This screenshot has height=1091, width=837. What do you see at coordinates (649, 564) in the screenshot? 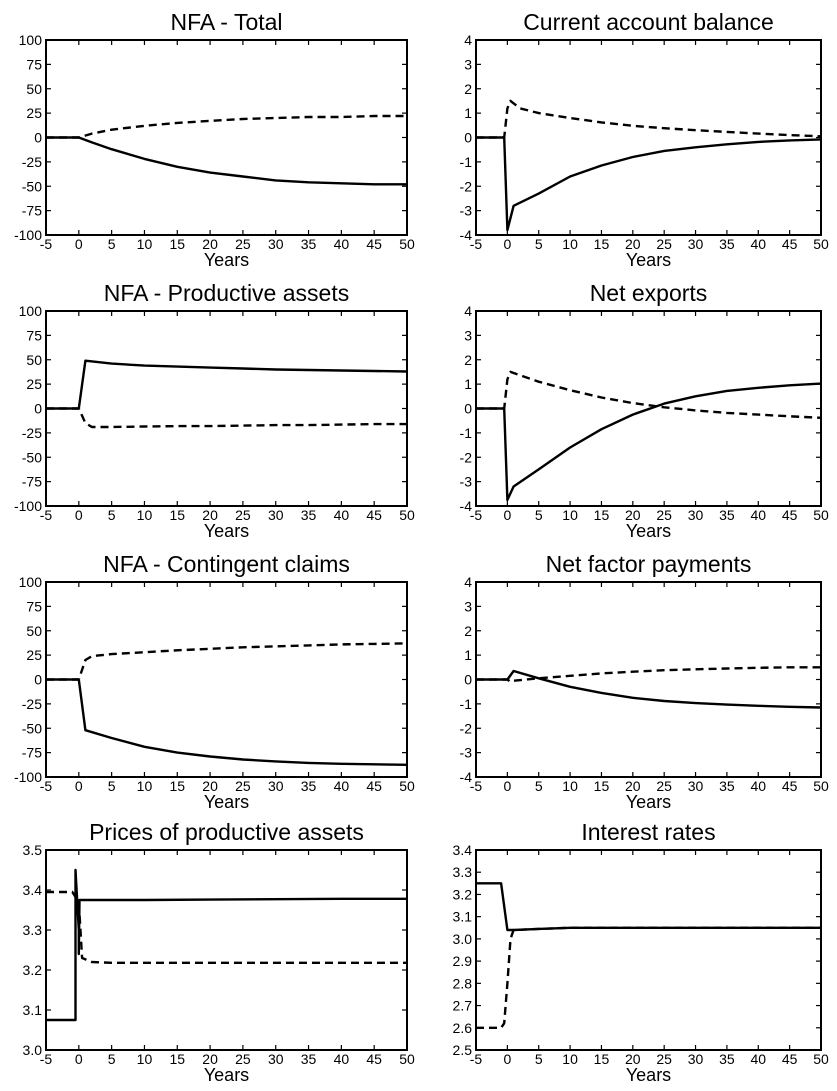
I see `panel-title: Net factor payments` at bounding box center [649, 564].